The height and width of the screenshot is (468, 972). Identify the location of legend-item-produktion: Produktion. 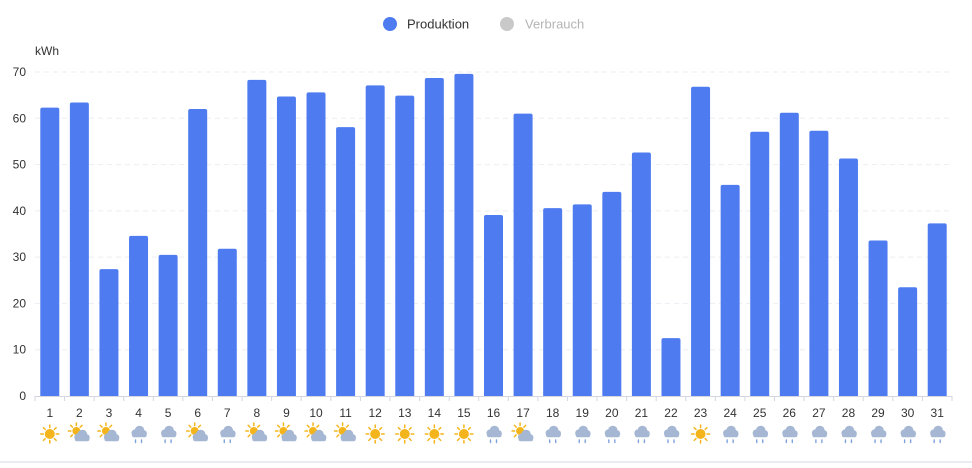
(426, 24).